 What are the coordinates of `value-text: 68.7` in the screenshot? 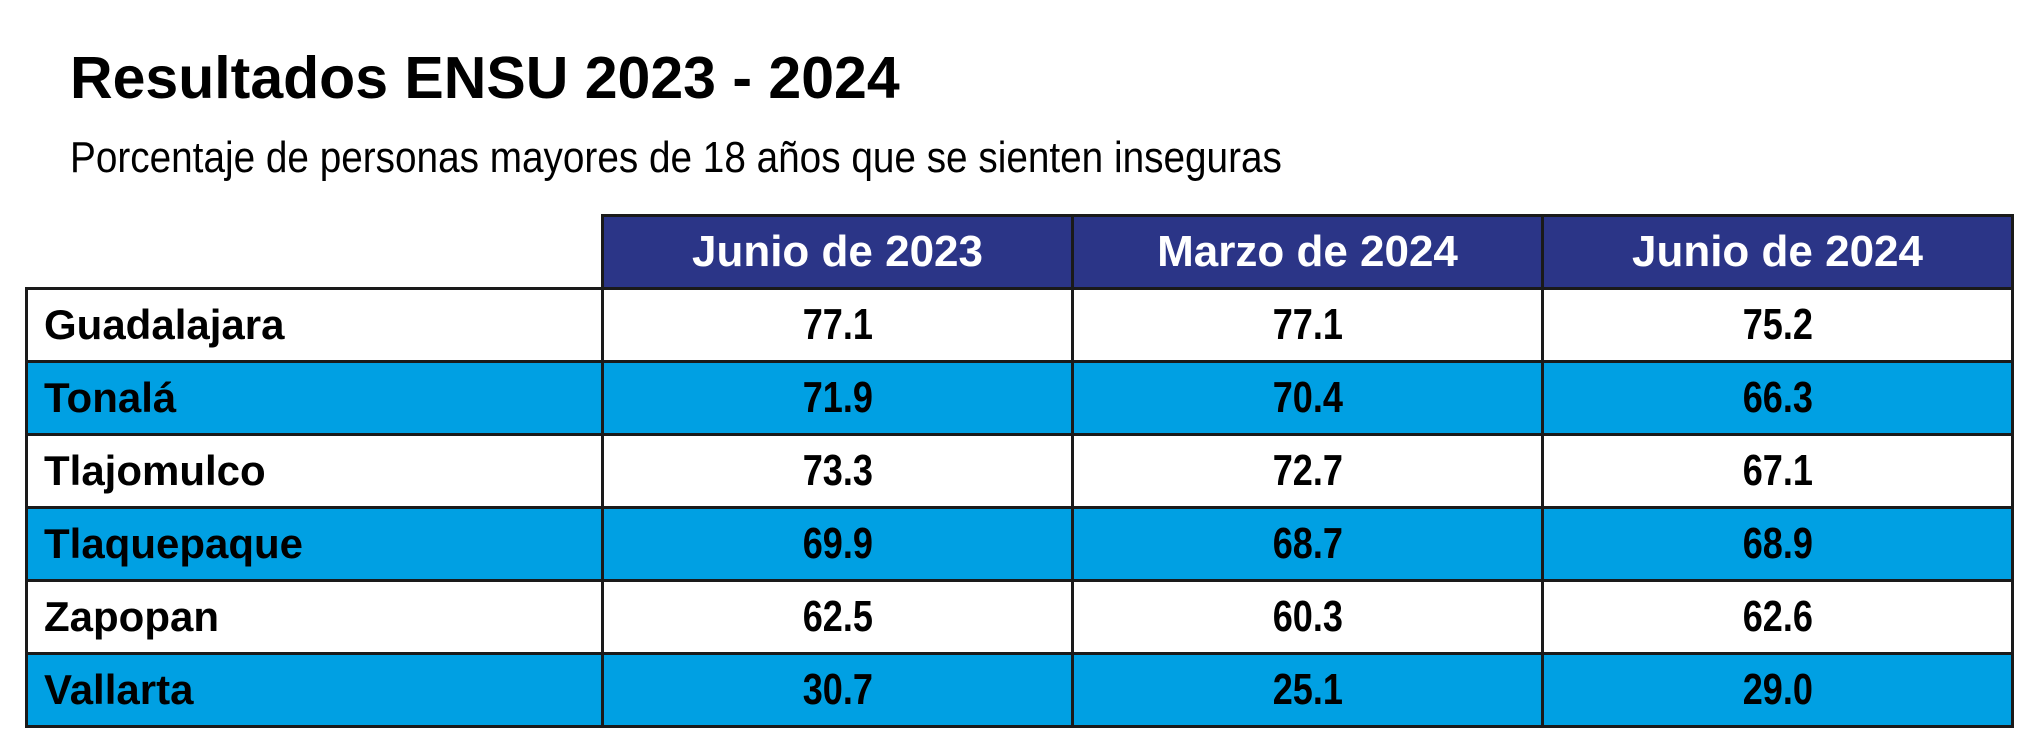 It's located at (1307, 543).